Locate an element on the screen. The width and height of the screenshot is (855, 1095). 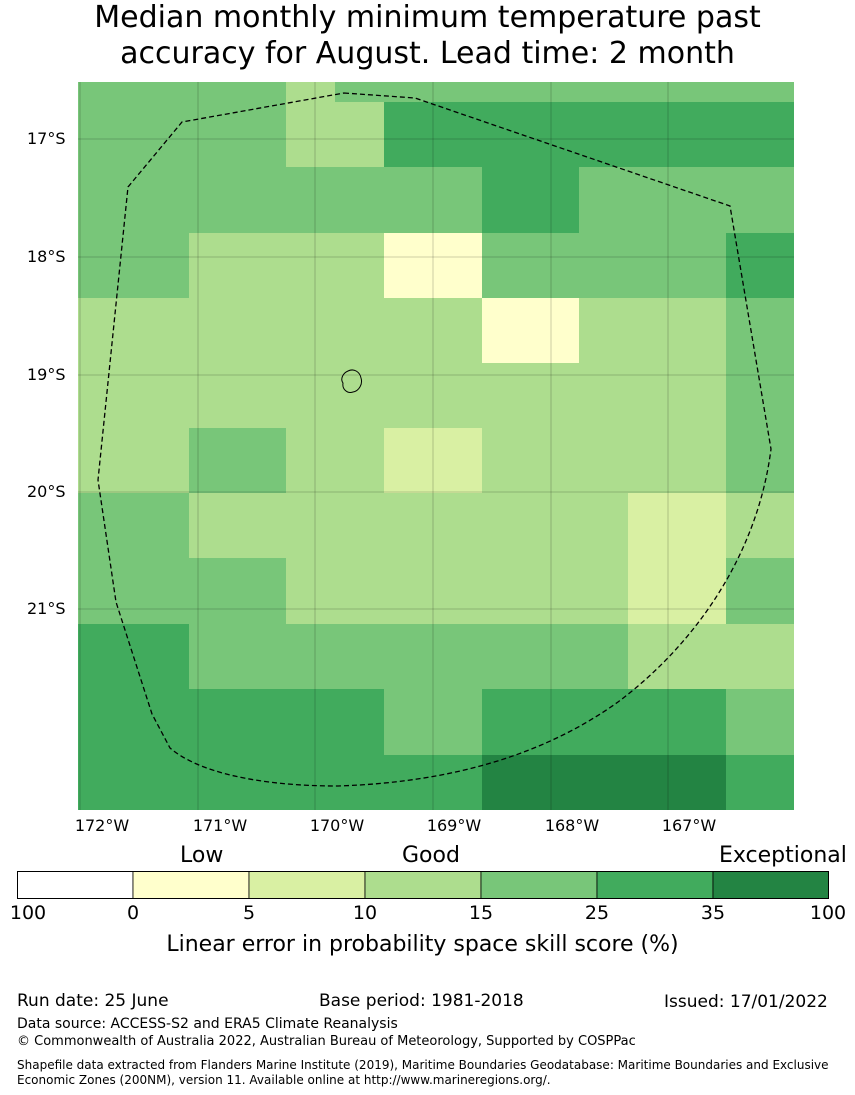
colorbar-tick: 15 is located at coordinates (481, 913).